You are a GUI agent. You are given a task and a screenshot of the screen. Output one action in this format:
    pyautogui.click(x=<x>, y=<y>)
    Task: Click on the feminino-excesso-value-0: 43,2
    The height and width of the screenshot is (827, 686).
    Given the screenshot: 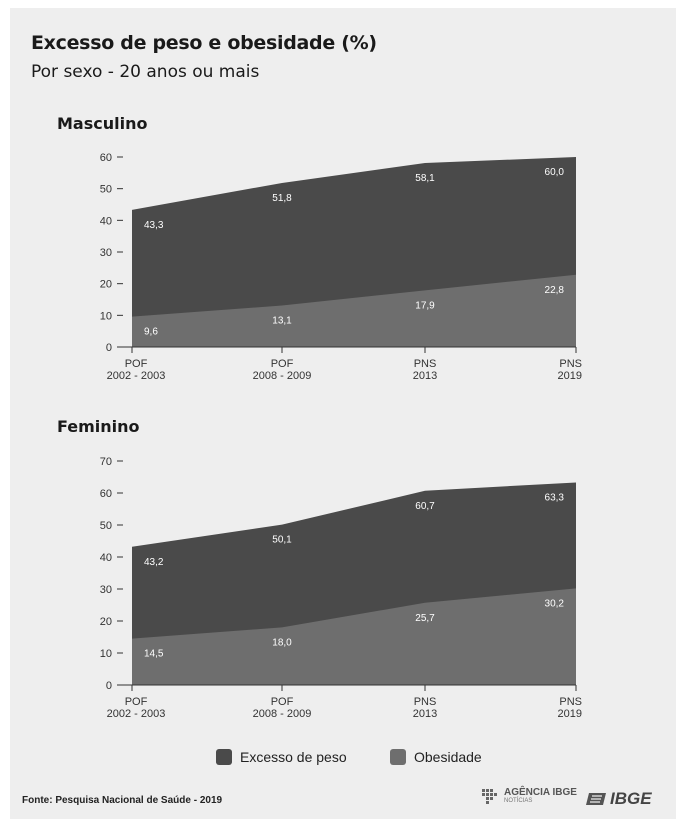 What is the action you would take?
    pyautogui.click(x=154, y=562)
    